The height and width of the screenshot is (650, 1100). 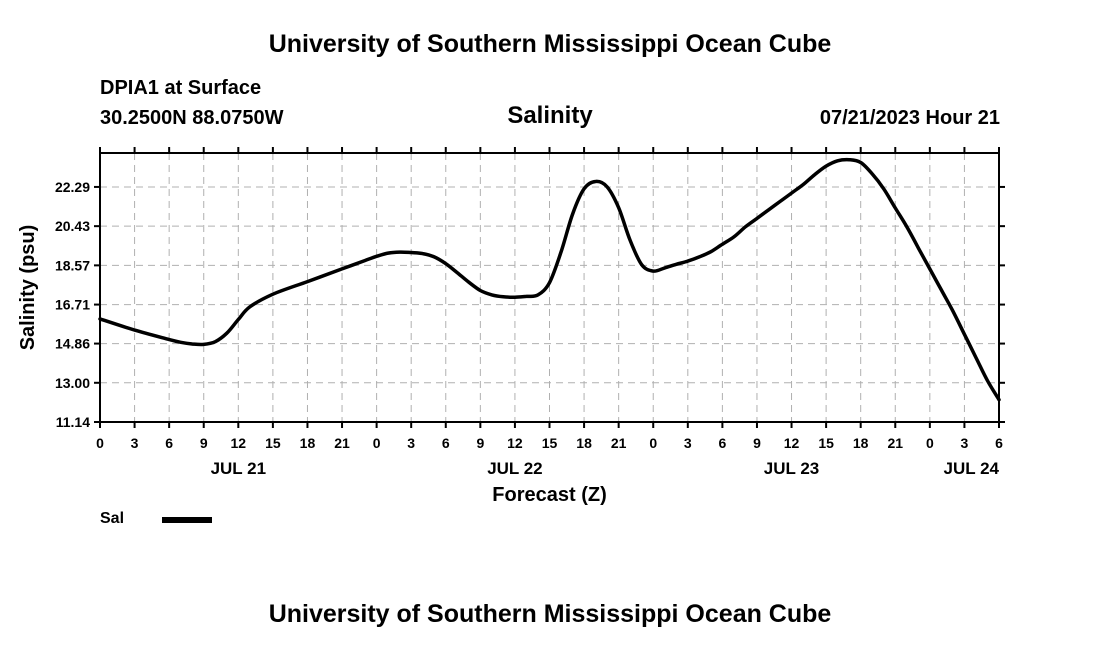 What do you see at coordinates (72, 187) in the screenshot?
I see `y-tick-label-6: 22.29` at bounding box center [72, 187].